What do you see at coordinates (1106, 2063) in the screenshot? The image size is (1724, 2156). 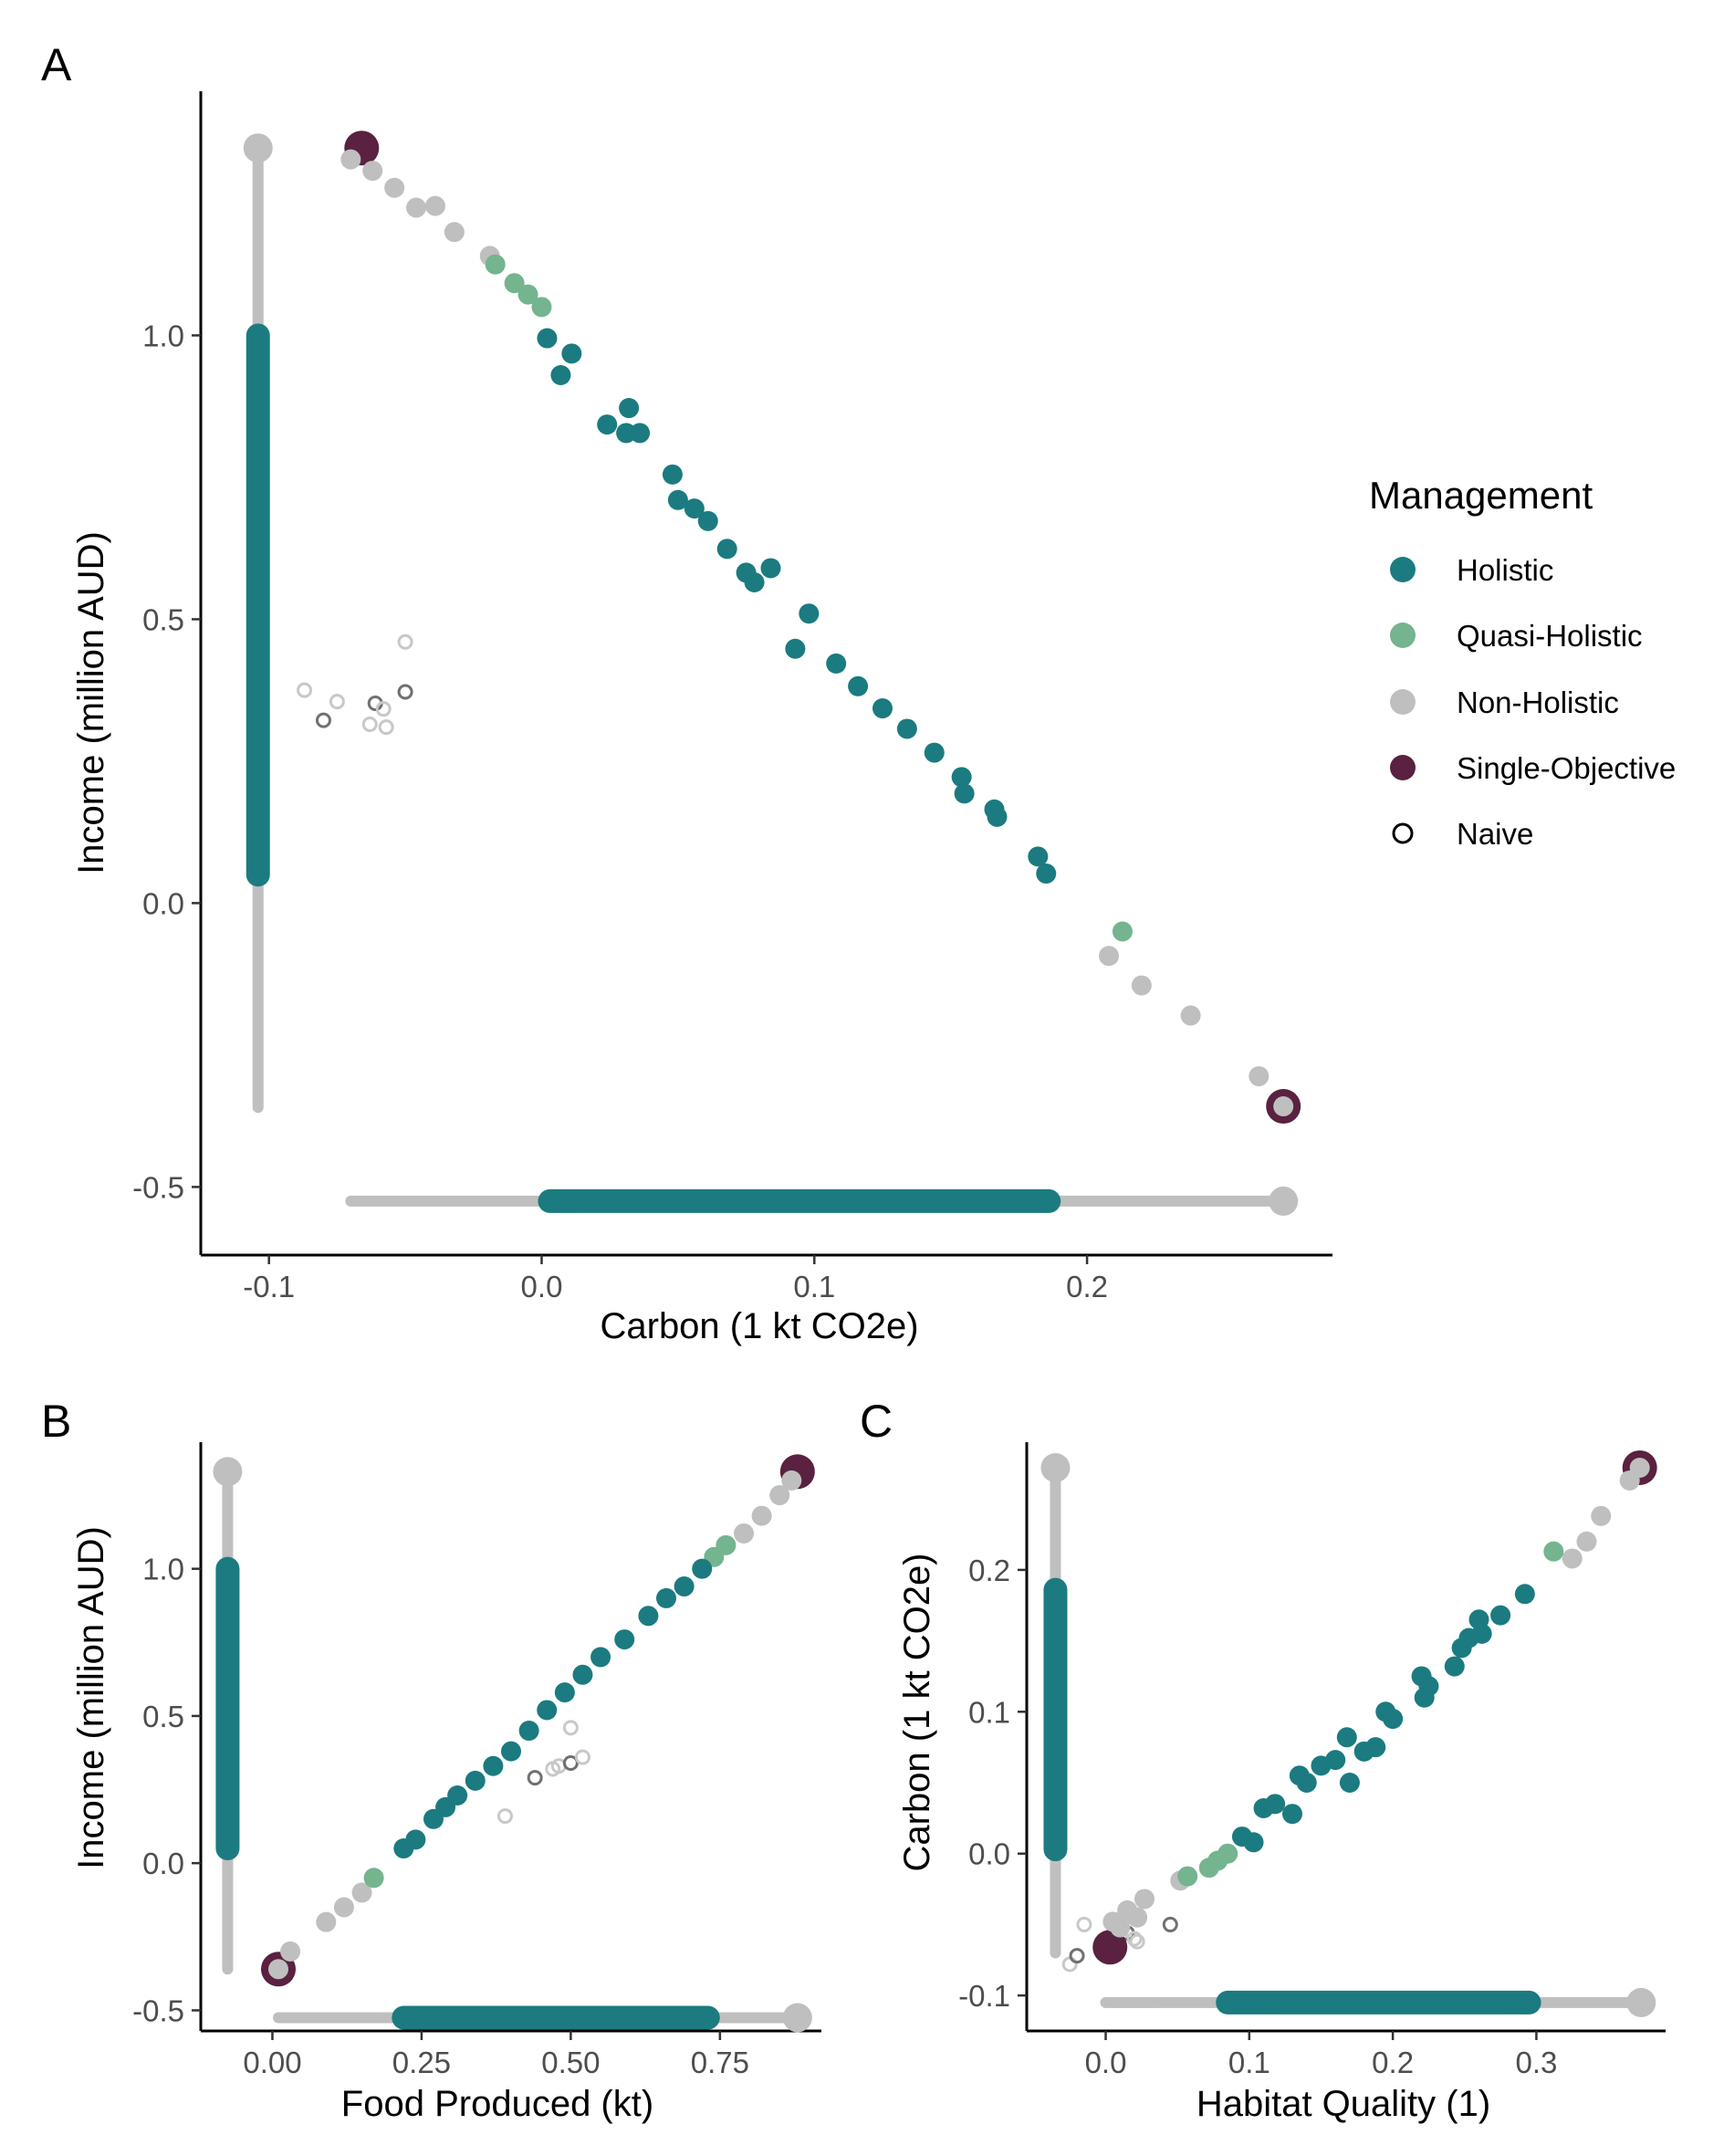 I see `panel-c-x-tick-label: 0.0` at bounding box center [1106, 2063].